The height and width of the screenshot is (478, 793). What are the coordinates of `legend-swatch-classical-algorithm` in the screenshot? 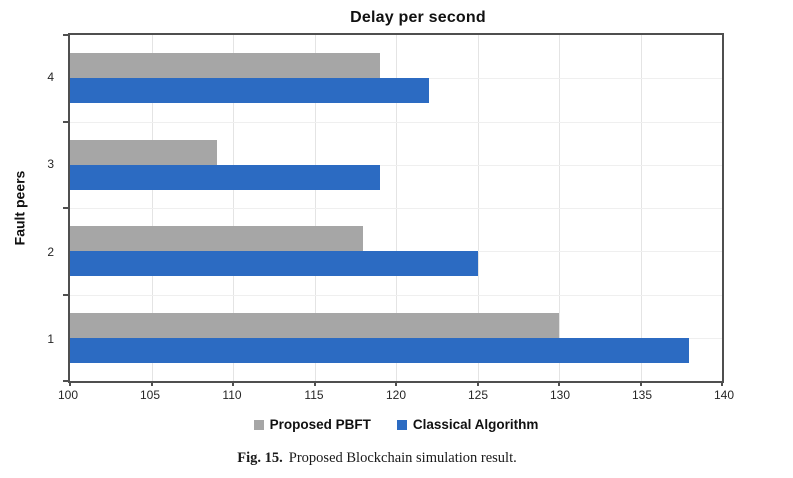 It's located at (401, 424).